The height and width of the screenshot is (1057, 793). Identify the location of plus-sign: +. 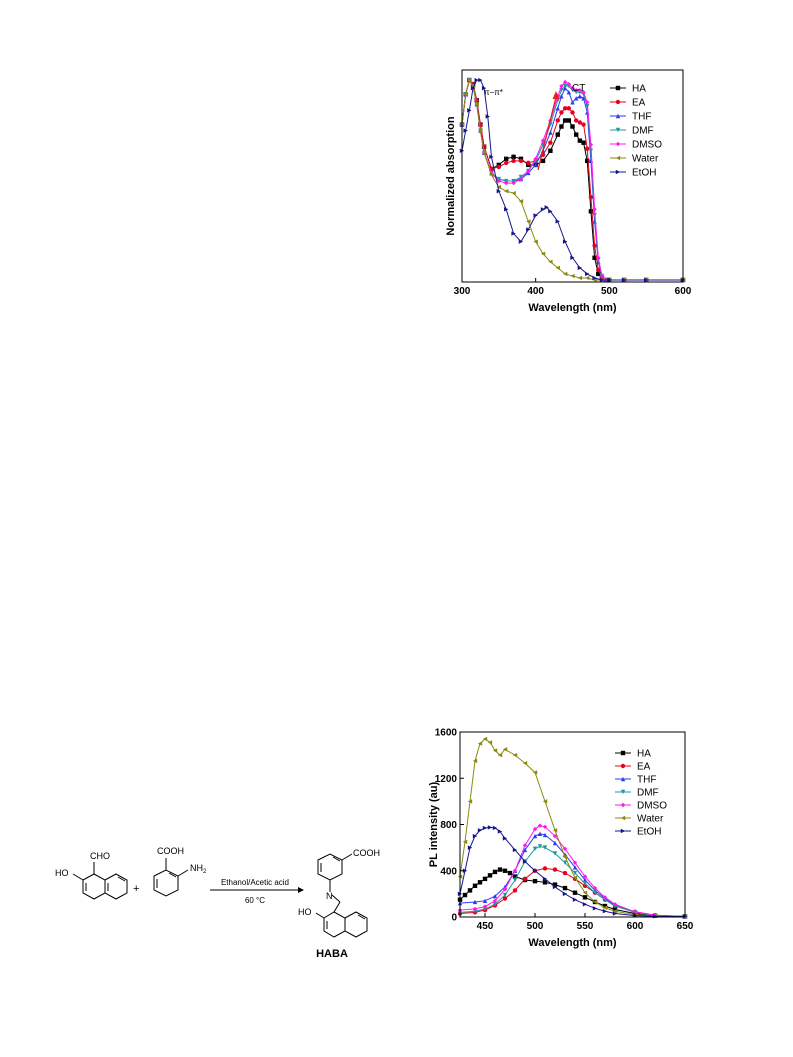
(136, 889).